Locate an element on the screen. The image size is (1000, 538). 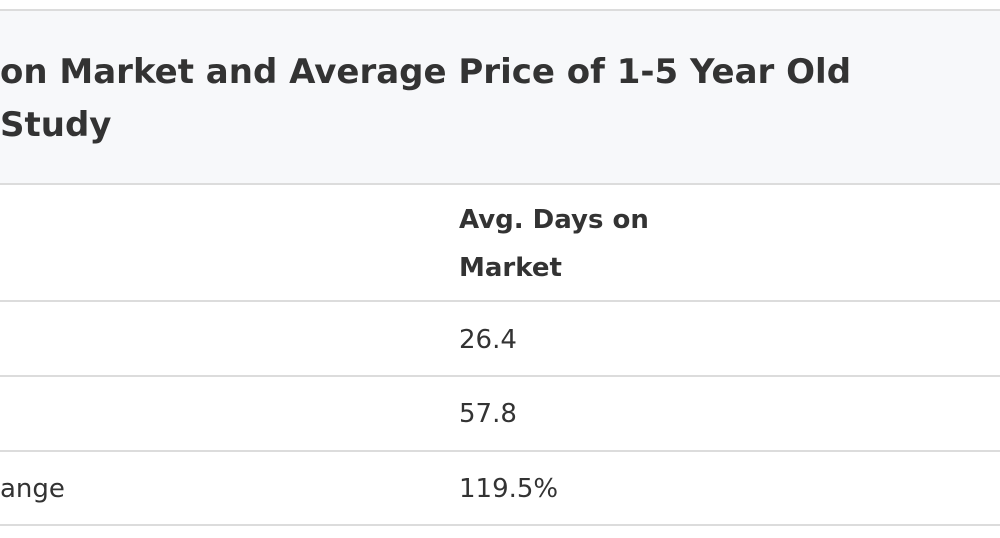
column-header: Market is located at coordinates (510, 268).